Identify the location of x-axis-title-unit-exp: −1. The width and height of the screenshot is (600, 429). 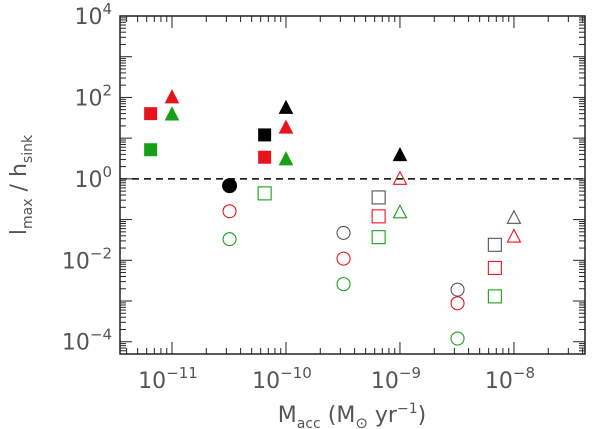
(407, 409).